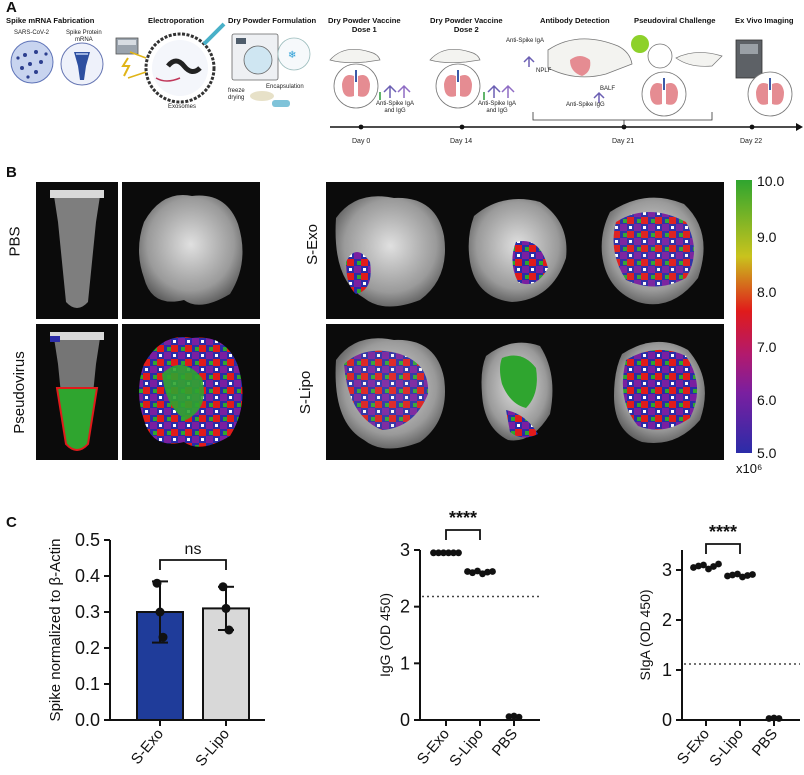  Describe the element at coordinates (182, 107) in the screenshot. I see `label-exosomes: Exosomes` at that location.